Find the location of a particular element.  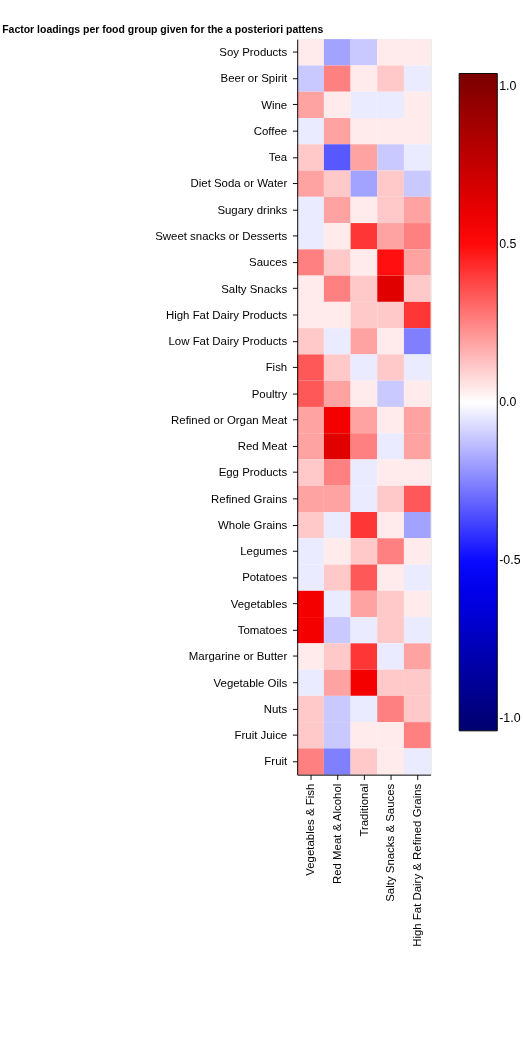

y-tick-label: Wine is located at coordinates (274, 104).